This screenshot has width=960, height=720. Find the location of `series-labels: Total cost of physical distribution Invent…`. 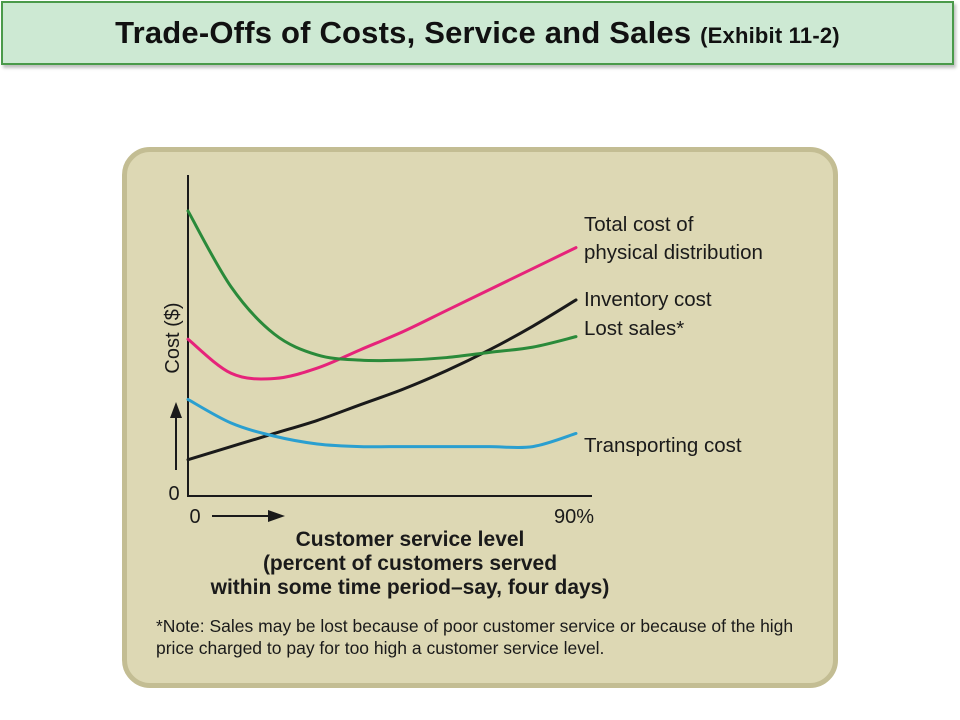

series-labels: Total cost of physical distribution Invent… is located at coordinates (673, 335).